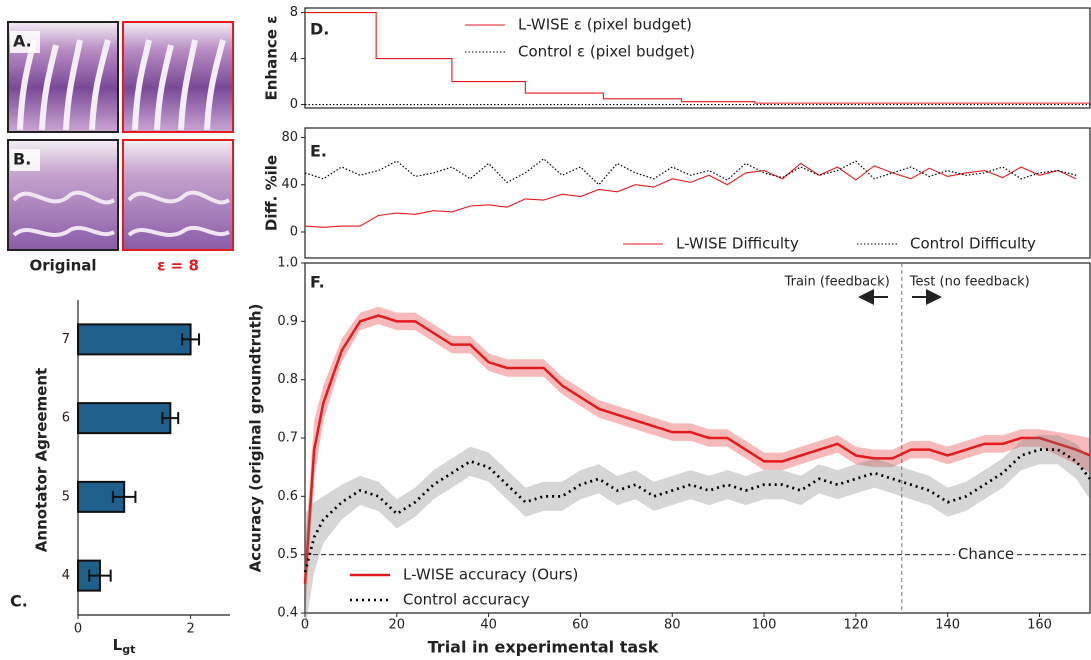  Describe the element at coordinates (606, 52) in the screenshot. I see `legend-label: Control ε (pixel budget)` at that location.